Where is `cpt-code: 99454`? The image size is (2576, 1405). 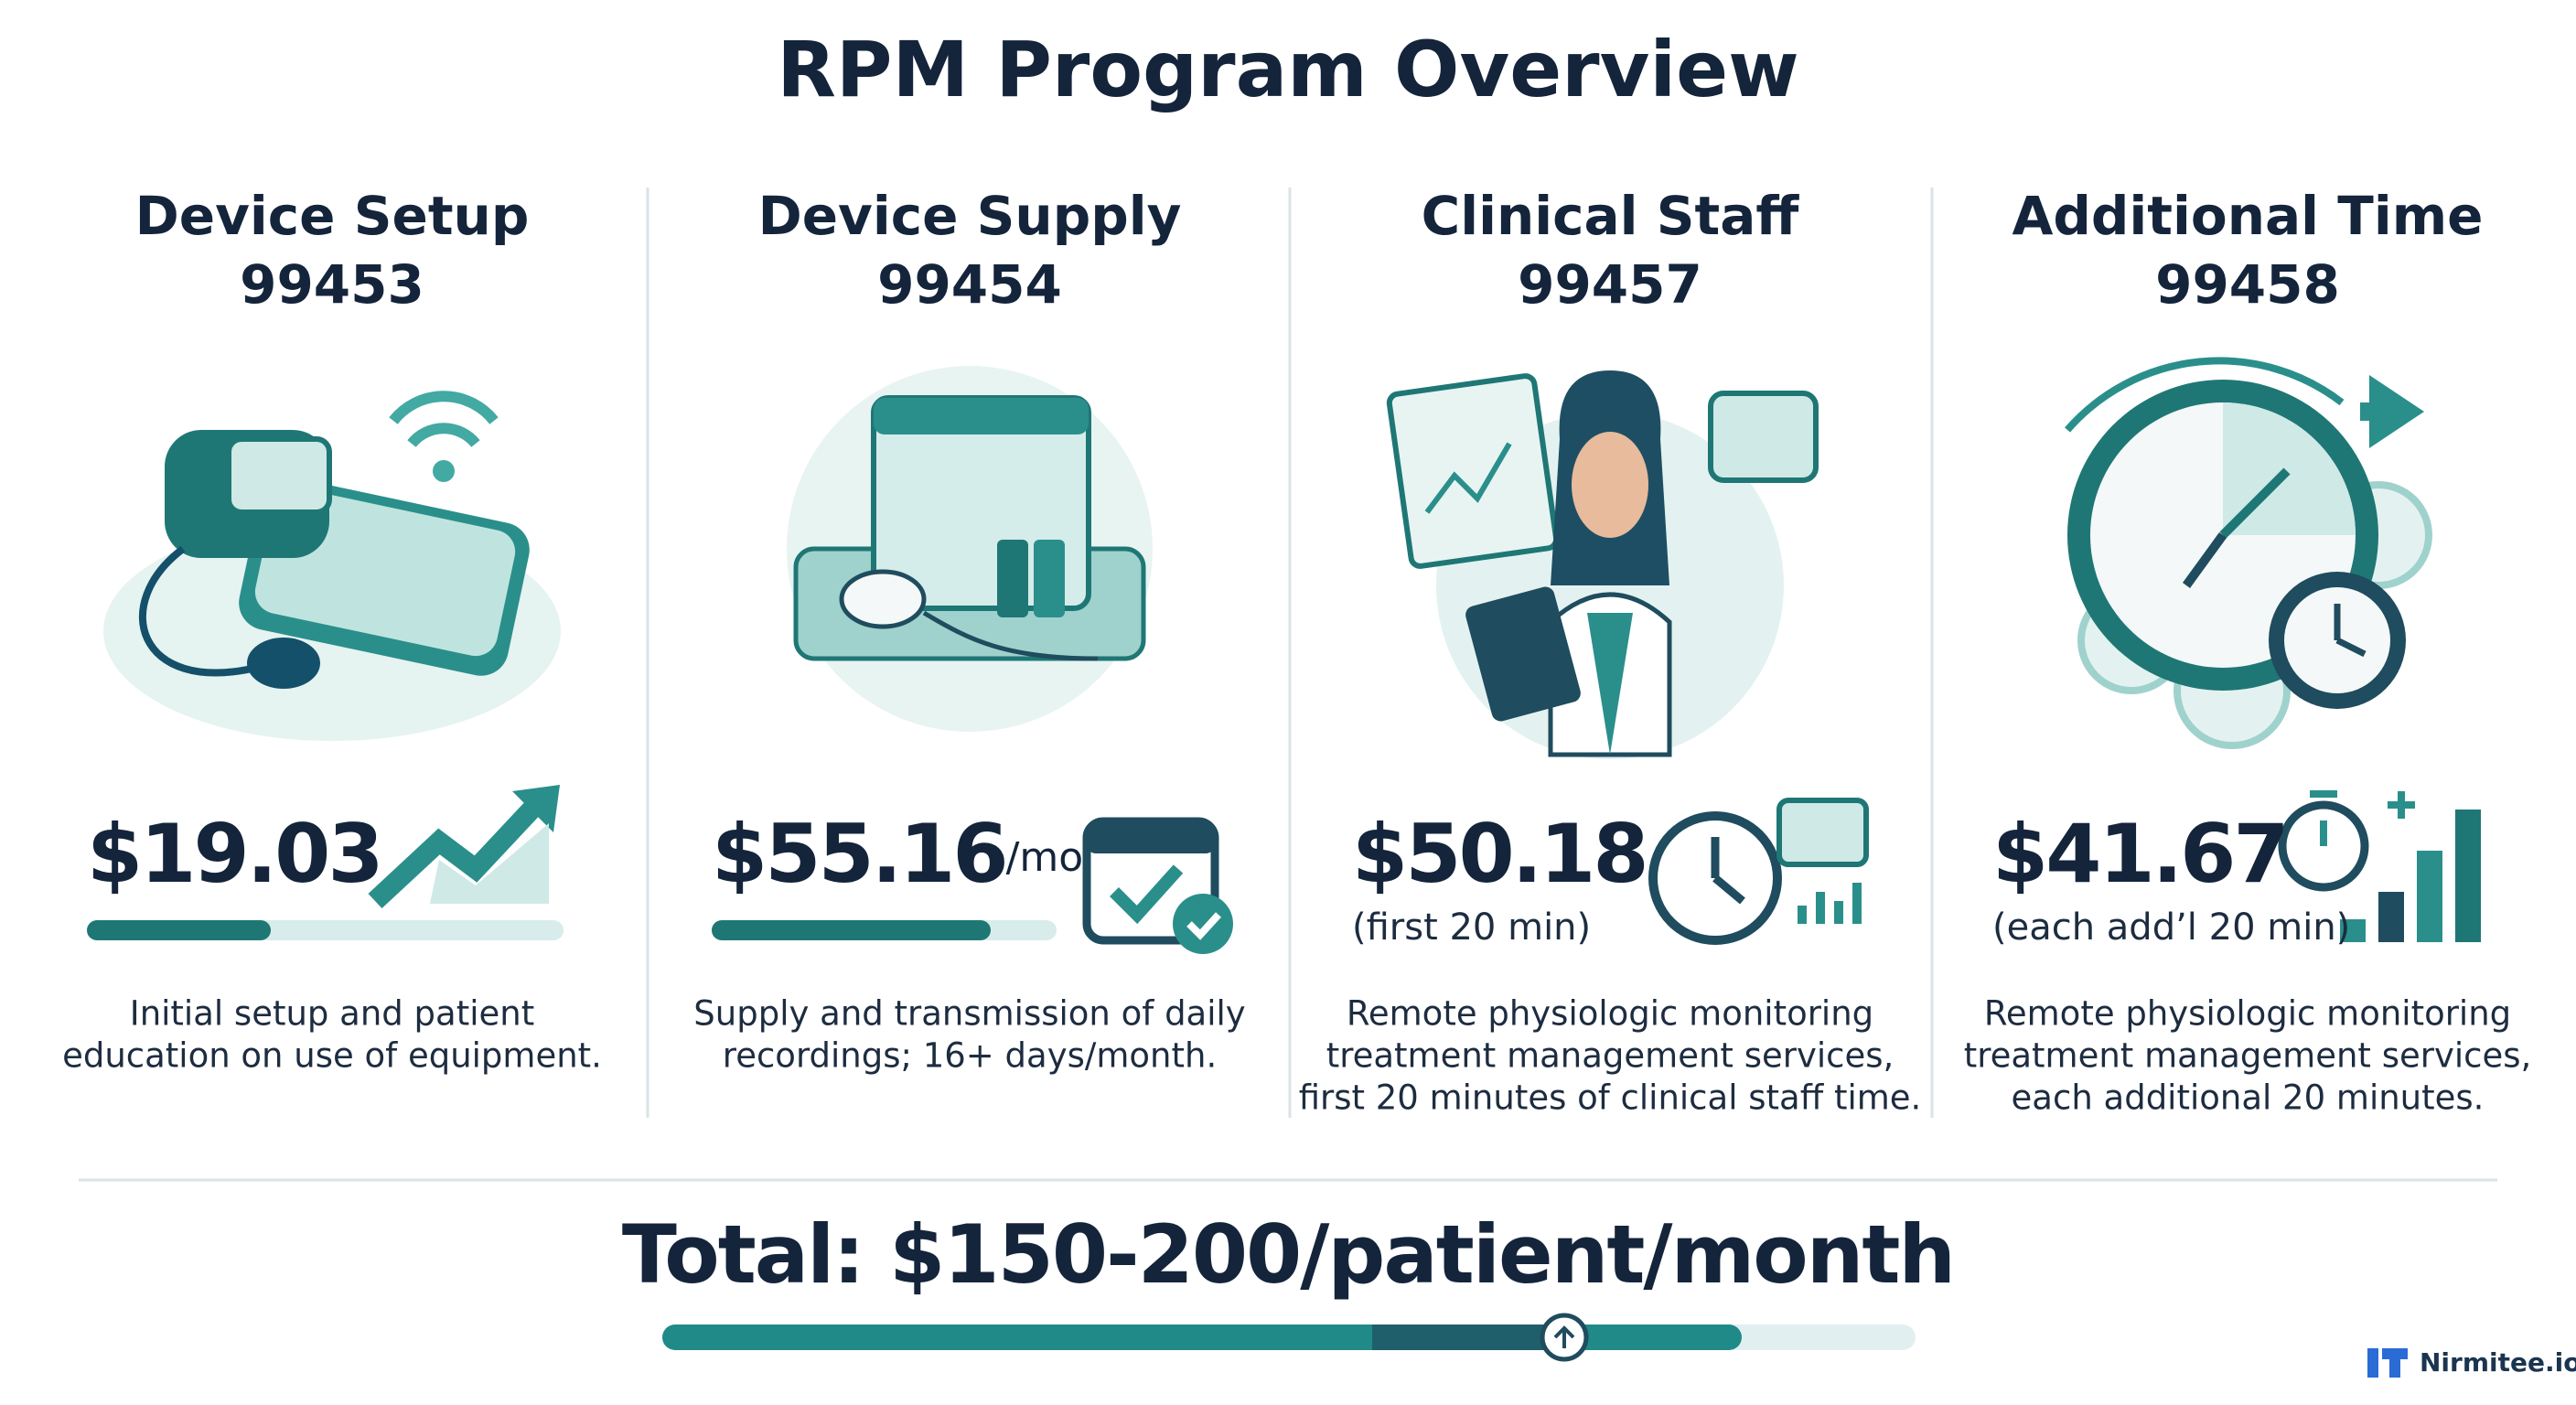 cpt-code: 99454 is located at coordinates (969, 284).